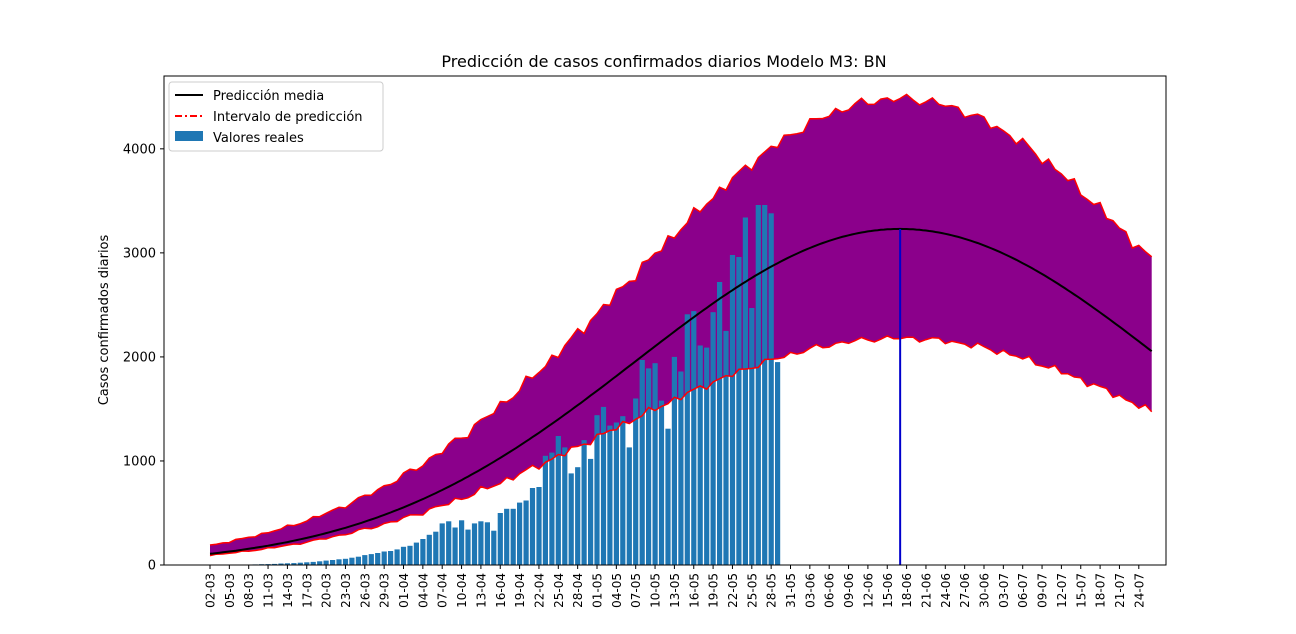 This screenshot has width=1296, height=634. Describe the element at coordinates (868, 590) in the screenshot. I see `x-tick-label: 12-06` at that location.